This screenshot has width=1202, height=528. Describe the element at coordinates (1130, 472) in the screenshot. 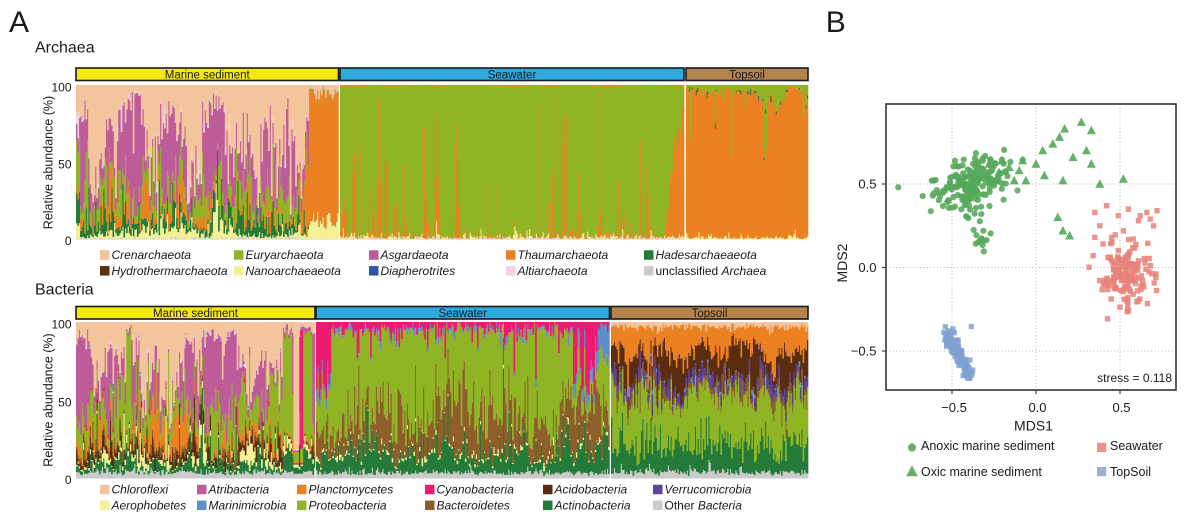

I see `svg-text: TopSoil` at that location.